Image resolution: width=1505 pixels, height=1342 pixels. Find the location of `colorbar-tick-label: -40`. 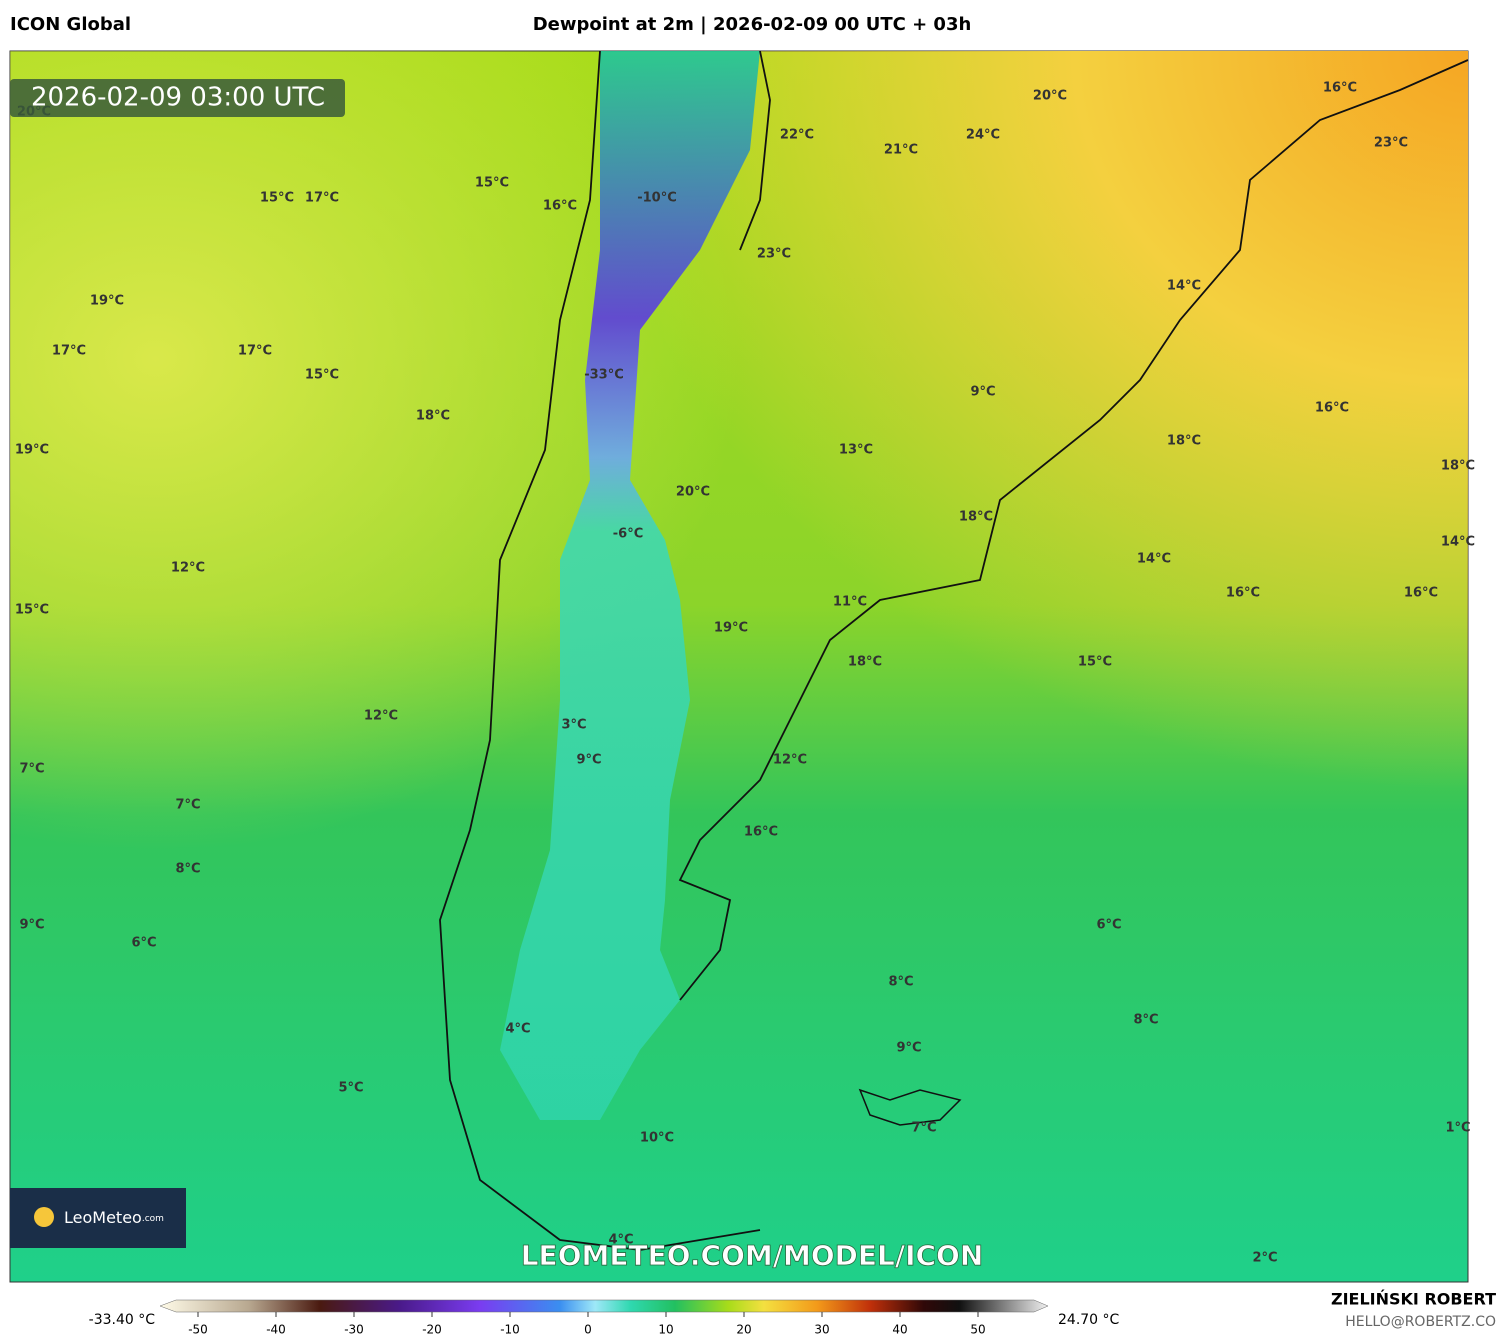

colorbar-tick-label: -40 is located at coordinates (276, 1330).